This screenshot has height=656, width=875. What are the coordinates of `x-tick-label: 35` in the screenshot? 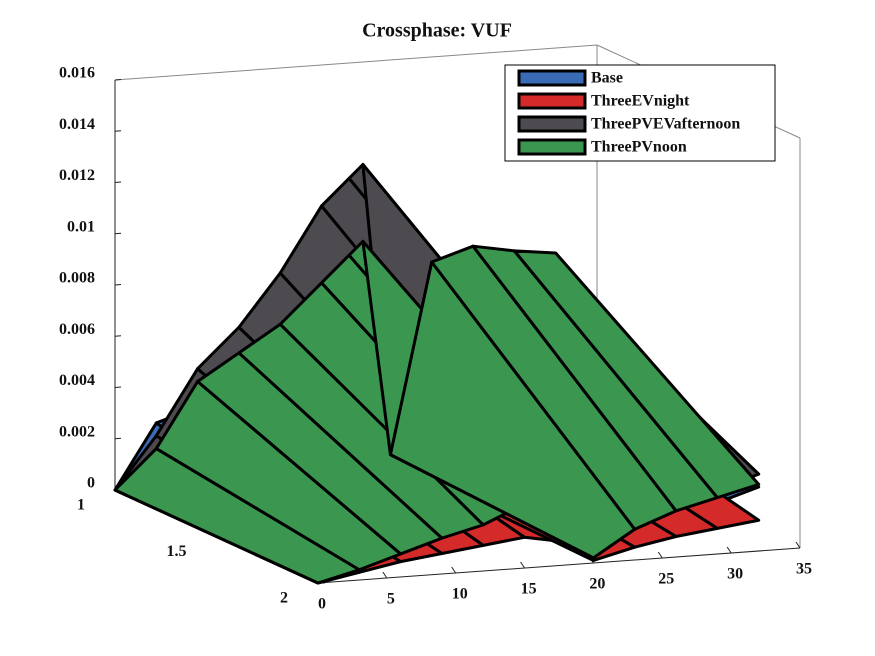 It's located at (804, 569).